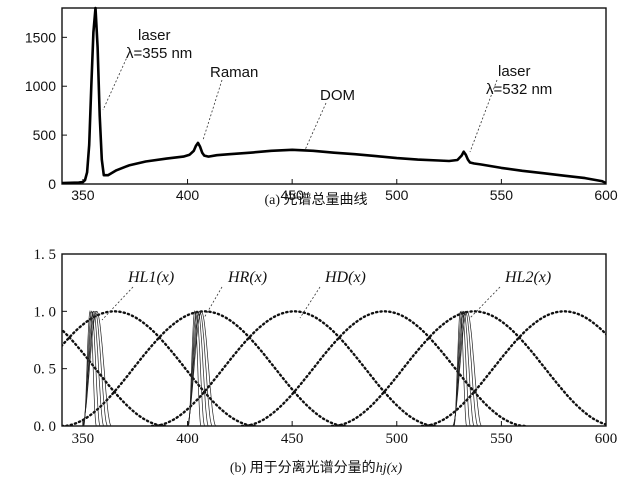  I want to click on hl1-label: HL1(x), so click(150, 277).